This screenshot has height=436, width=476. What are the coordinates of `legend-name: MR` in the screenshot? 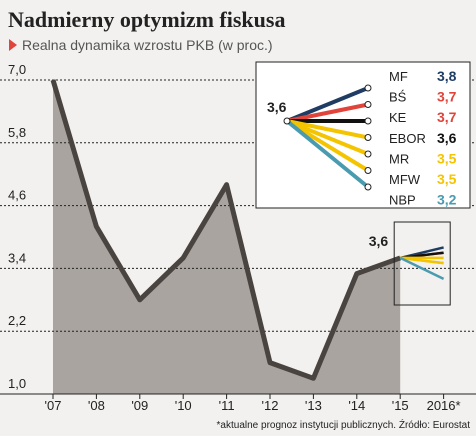 It's located at (399, 158).